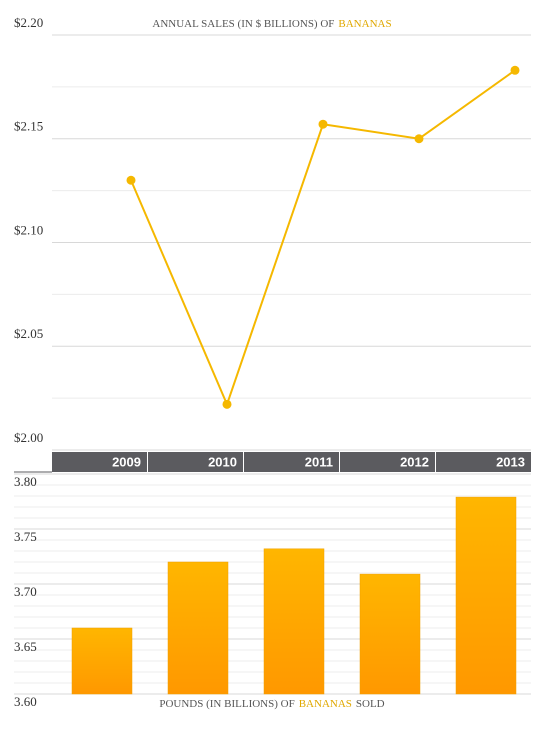 Image resolution: width=545 pixels, height=741 pixels. What do you see at coordinates (25, 591) in the screenshot?
I see `y-tick-label: 3.70` at bounding box center [25, 591].